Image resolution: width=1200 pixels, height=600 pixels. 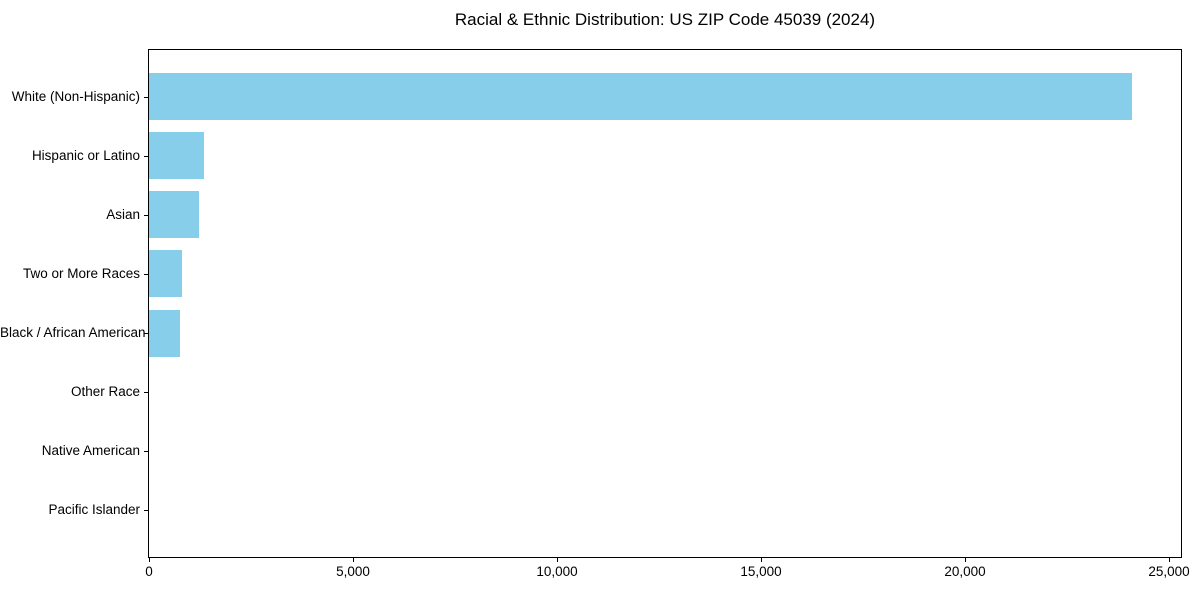 I want to click on x-tick-label: 0, so click(x=149, y=571).